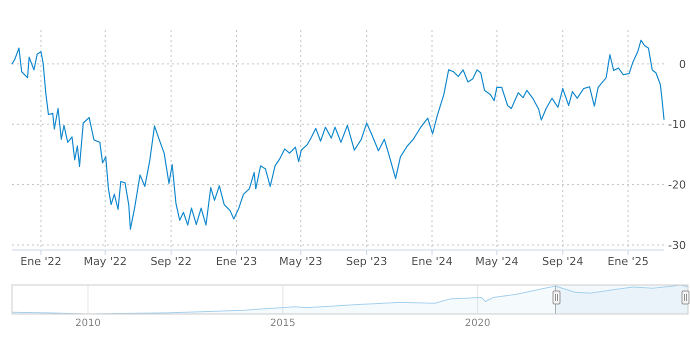 Image resolution: width=690 pixels, height=338 pixels. Describe the element at coordinates (682, 64) in the screenshot. I see `y-tick-label: 0` at that location.